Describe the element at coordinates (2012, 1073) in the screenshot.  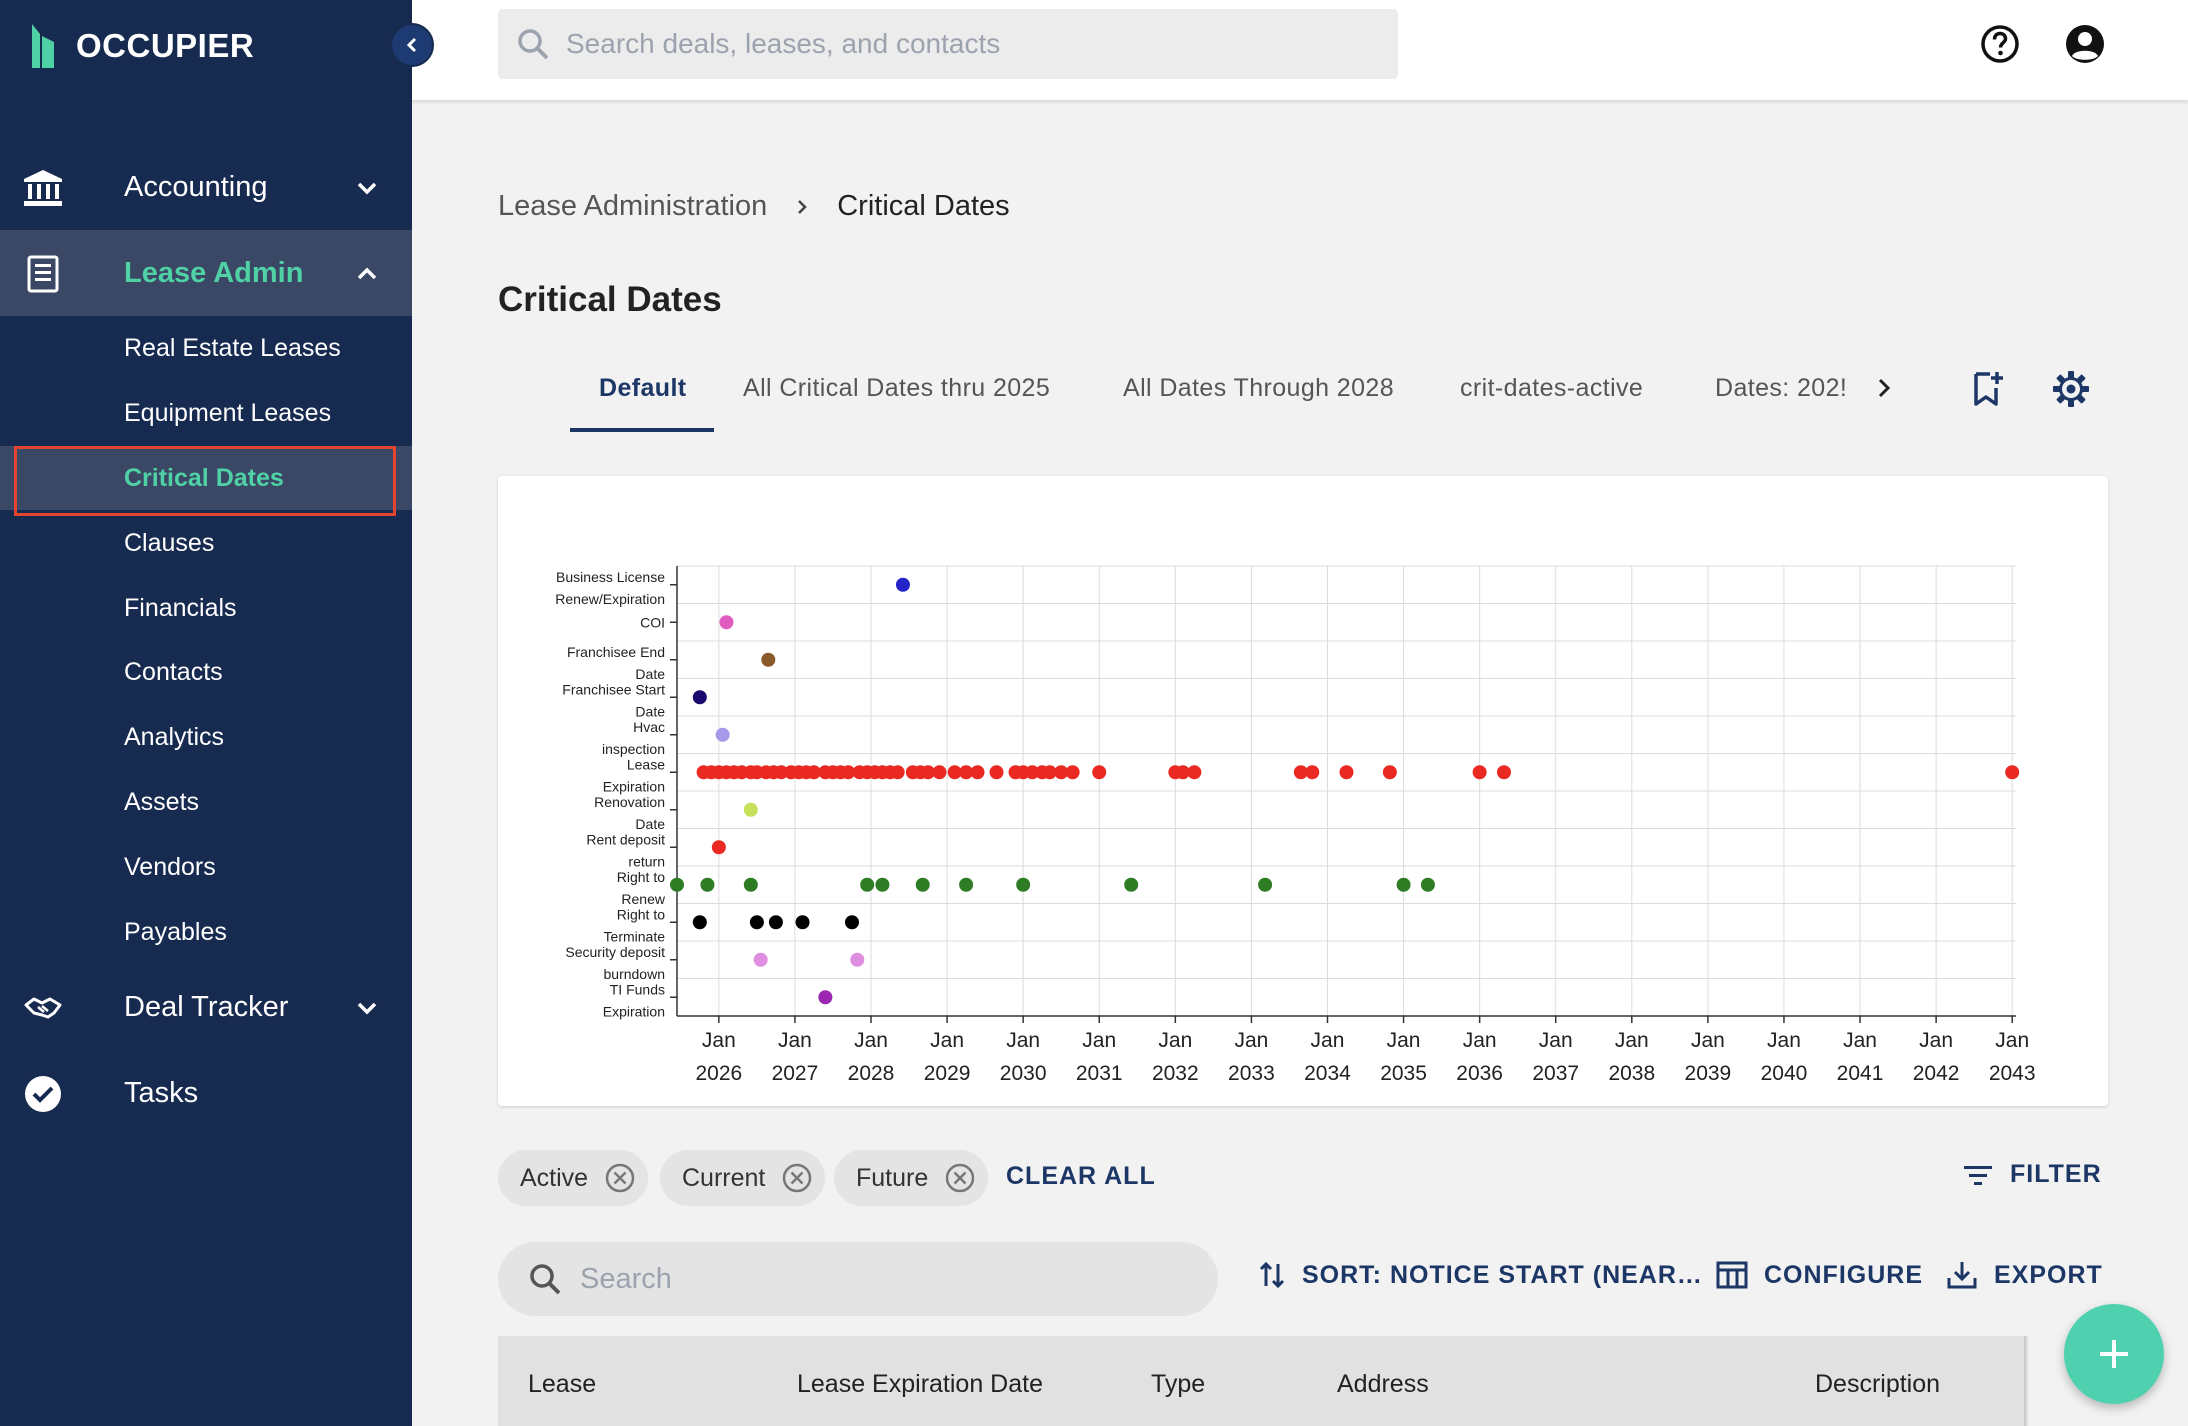
I see `x-tick-label: 2043` at that location.